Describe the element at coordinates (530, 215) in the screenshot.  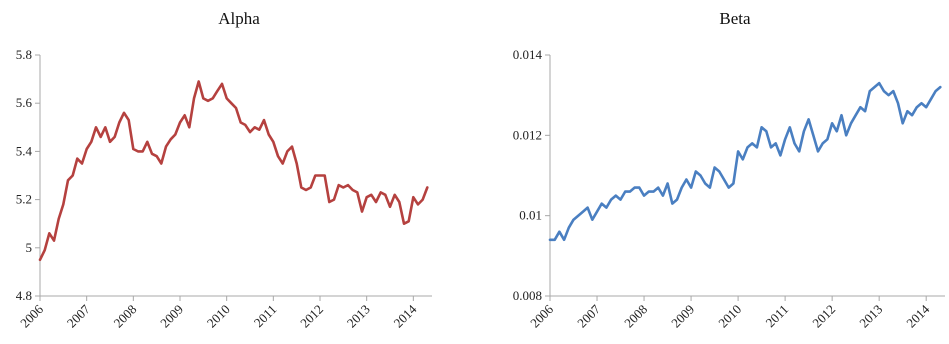
I see `y-tick-label: 0.01` at that location.